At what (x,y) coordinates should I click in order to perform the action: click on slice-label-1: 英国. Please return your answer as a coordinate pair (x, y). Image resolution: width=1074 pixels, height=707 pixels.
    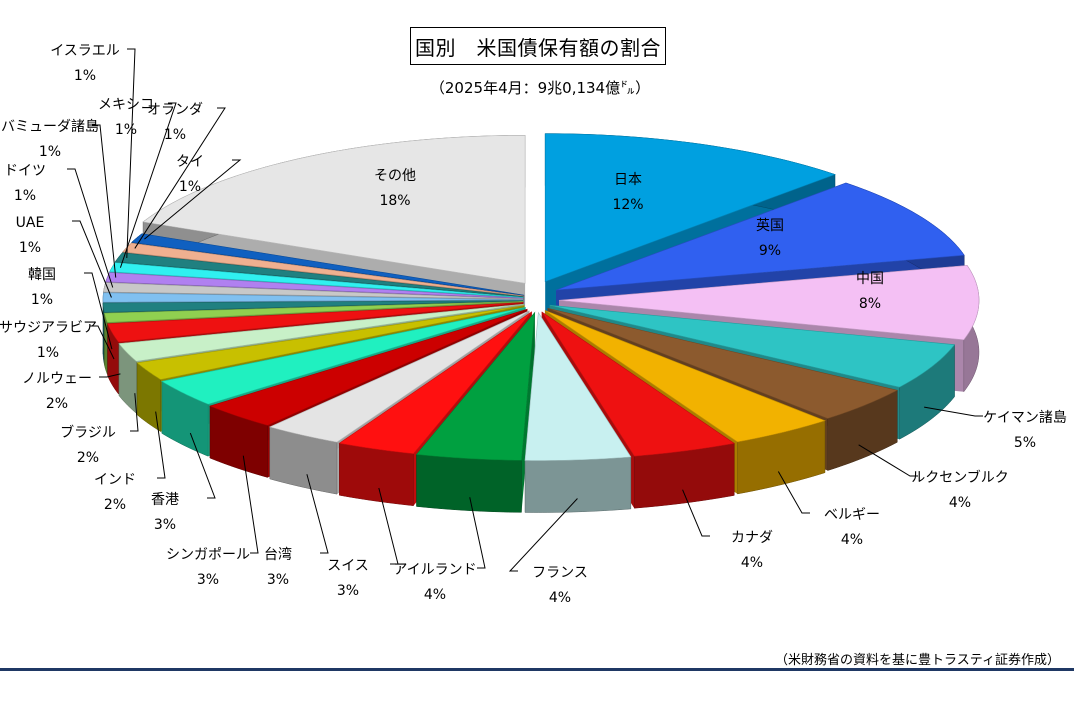
    Looking at the image, I should click on (770, 225).